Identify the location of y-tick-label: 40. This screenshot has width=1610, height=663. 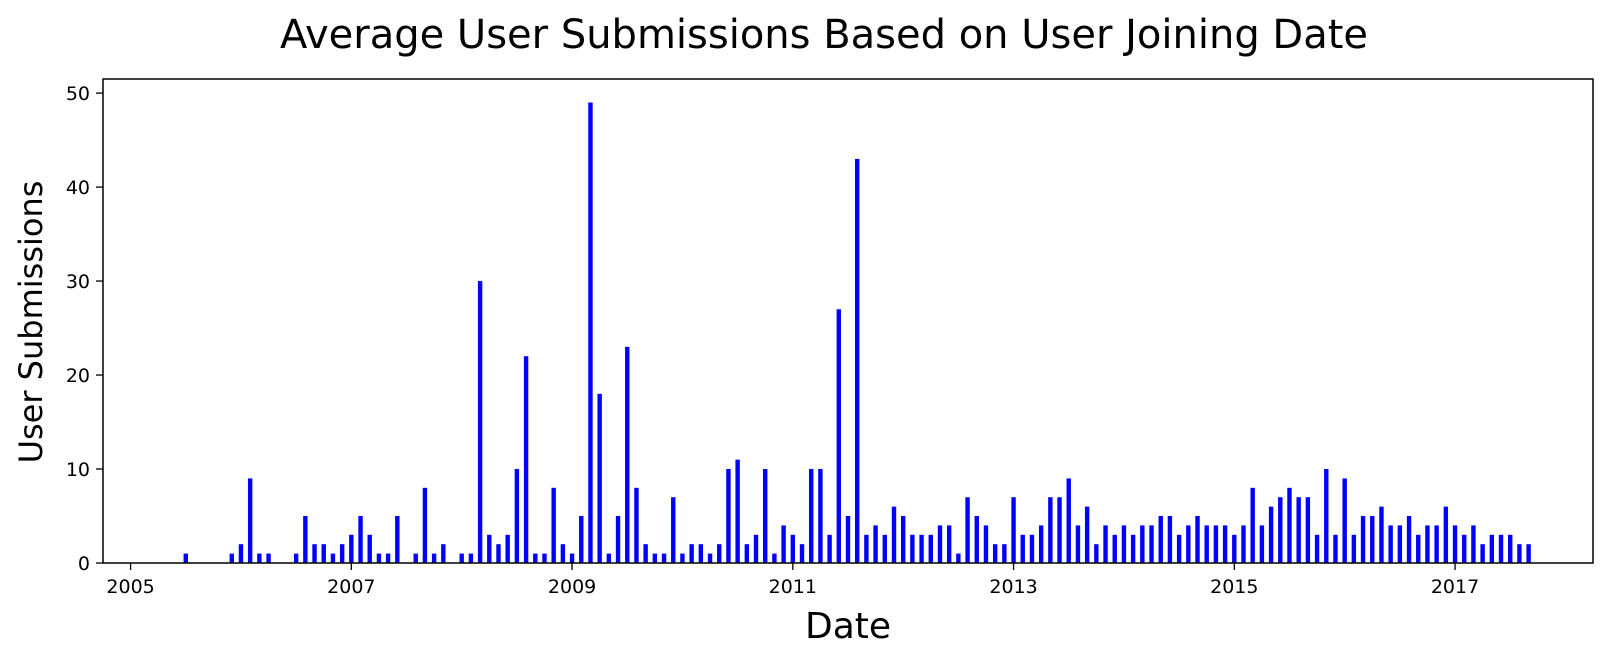
(78, 188).